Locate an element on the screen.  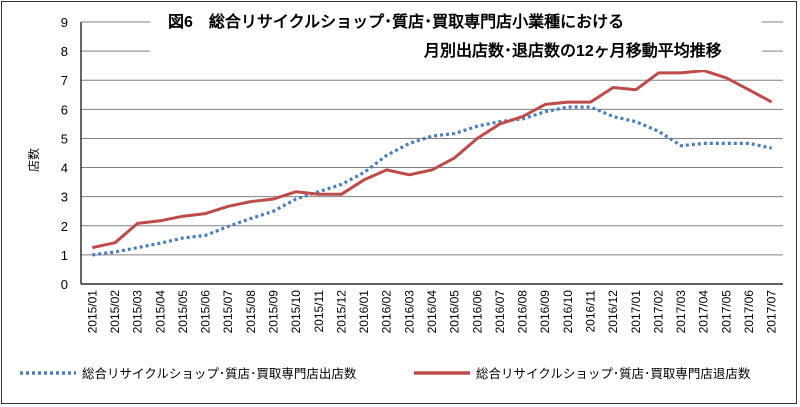
x-tick-label: 2017/04 is located at coordinates (704, 312).